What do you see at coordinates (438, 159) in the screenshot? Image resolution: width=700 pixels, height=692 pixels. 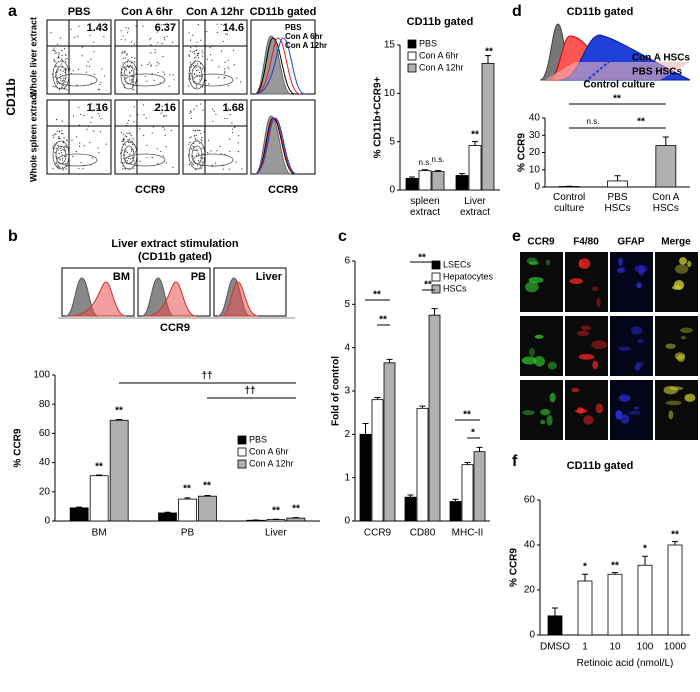 I see `annotation: n.s.` at bounding box center [438, 159].